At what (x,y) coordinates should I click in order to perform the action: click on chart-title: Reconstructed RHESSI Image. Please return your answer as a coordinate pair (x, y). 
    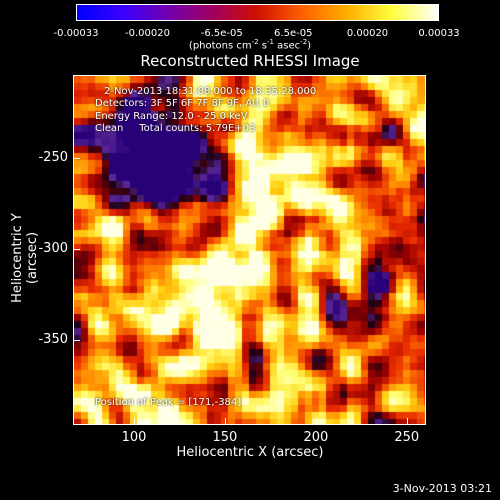
    Looking at the image, I should click on (250, 61).